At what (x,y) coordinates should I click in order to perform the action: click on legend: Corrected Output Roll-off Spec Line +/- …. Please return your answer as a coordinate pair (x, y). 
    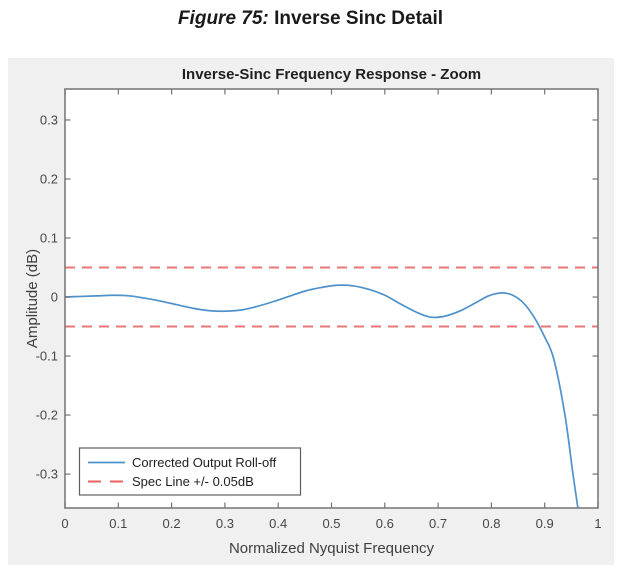
    Looking at the image, I should click on (190, 471).